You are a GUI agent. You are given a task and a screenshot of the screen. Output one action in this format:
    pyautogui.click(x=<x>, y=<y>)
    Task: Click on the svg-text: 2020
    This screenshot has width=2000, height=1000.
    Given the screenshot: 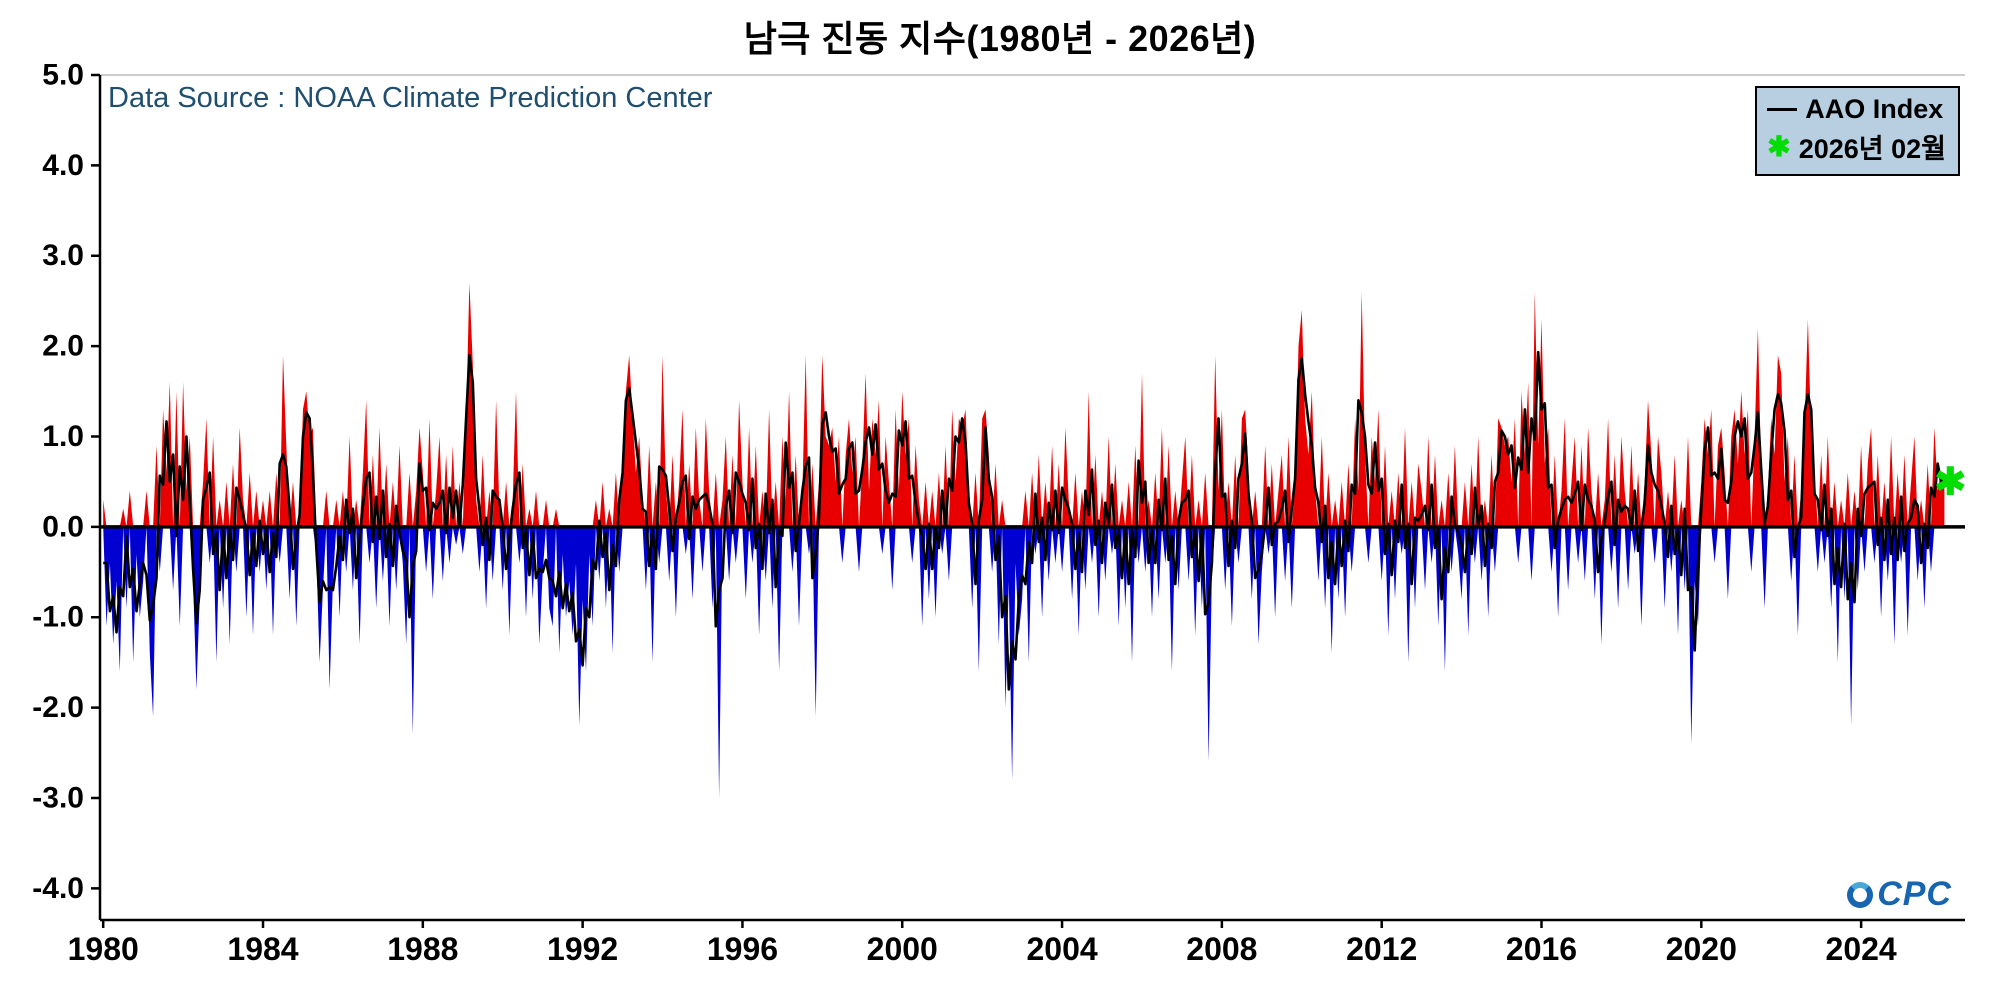 What is the action you would take?
    pyautogui.click(x=1701, y=949)
    